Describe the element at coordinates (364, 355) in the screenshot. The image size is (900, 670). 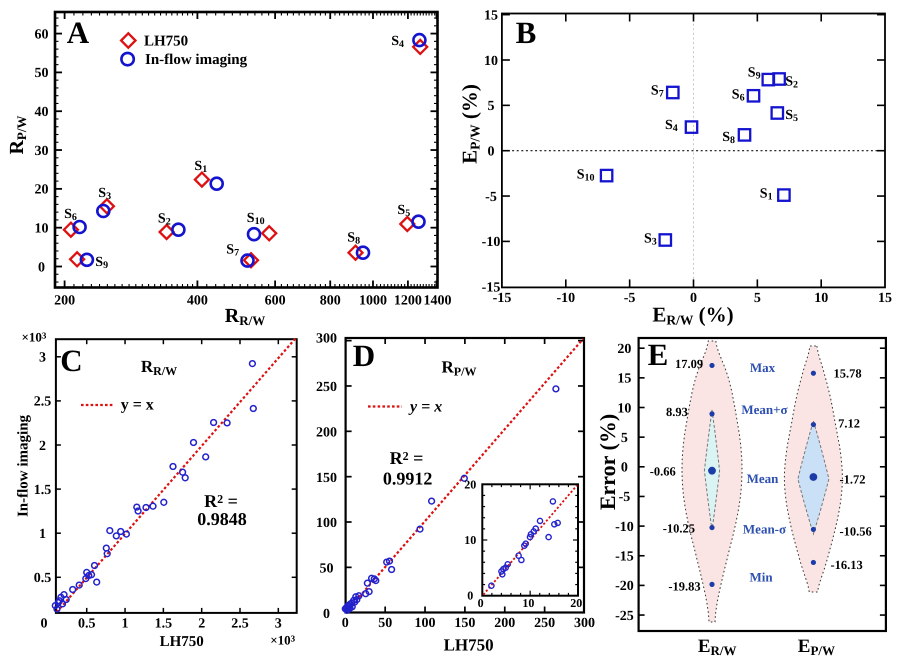
I see `svg-text: D` at that location.